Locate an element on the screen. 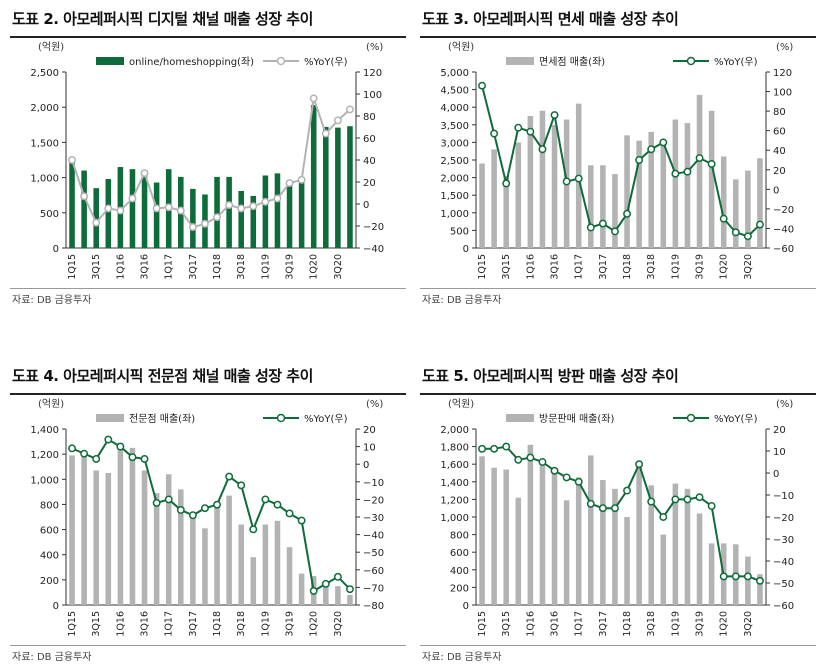 This screenshot has height=672, width=824. source-divider is located at coordinates (208, 288).